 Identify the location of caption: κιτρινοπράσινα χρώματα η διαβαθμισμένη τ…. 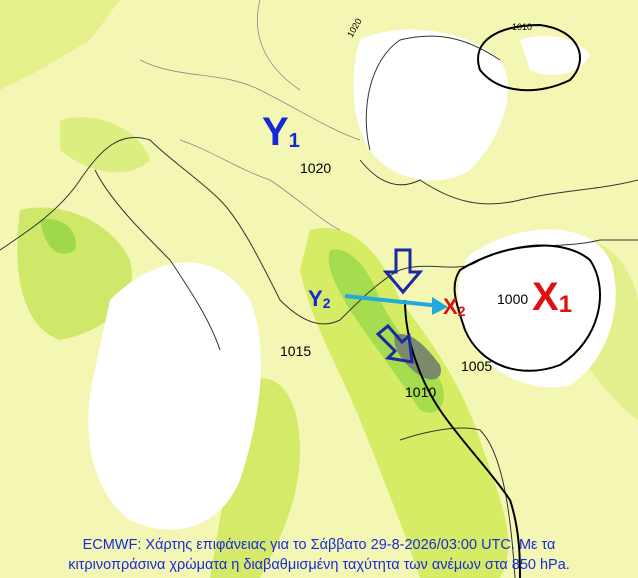
(319, 565).